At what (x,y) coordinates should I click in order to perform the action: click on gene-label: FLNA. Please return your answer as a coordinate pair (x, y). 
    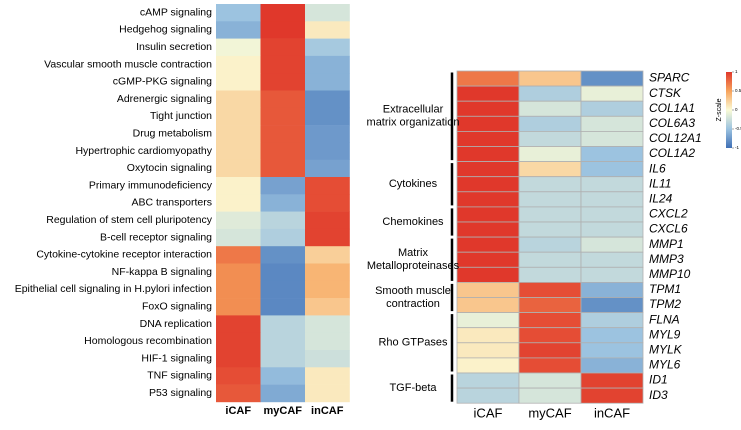
    Looking at the image, I should click on (664, 319).